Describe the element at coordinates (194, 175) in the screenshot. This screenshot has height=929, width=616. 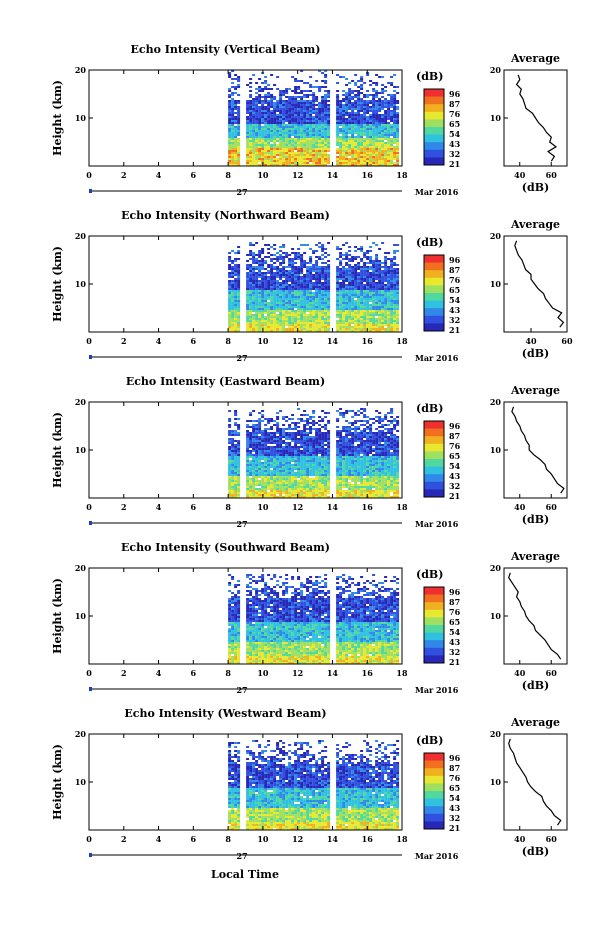
I see `x-tick-label: 6` at that location.